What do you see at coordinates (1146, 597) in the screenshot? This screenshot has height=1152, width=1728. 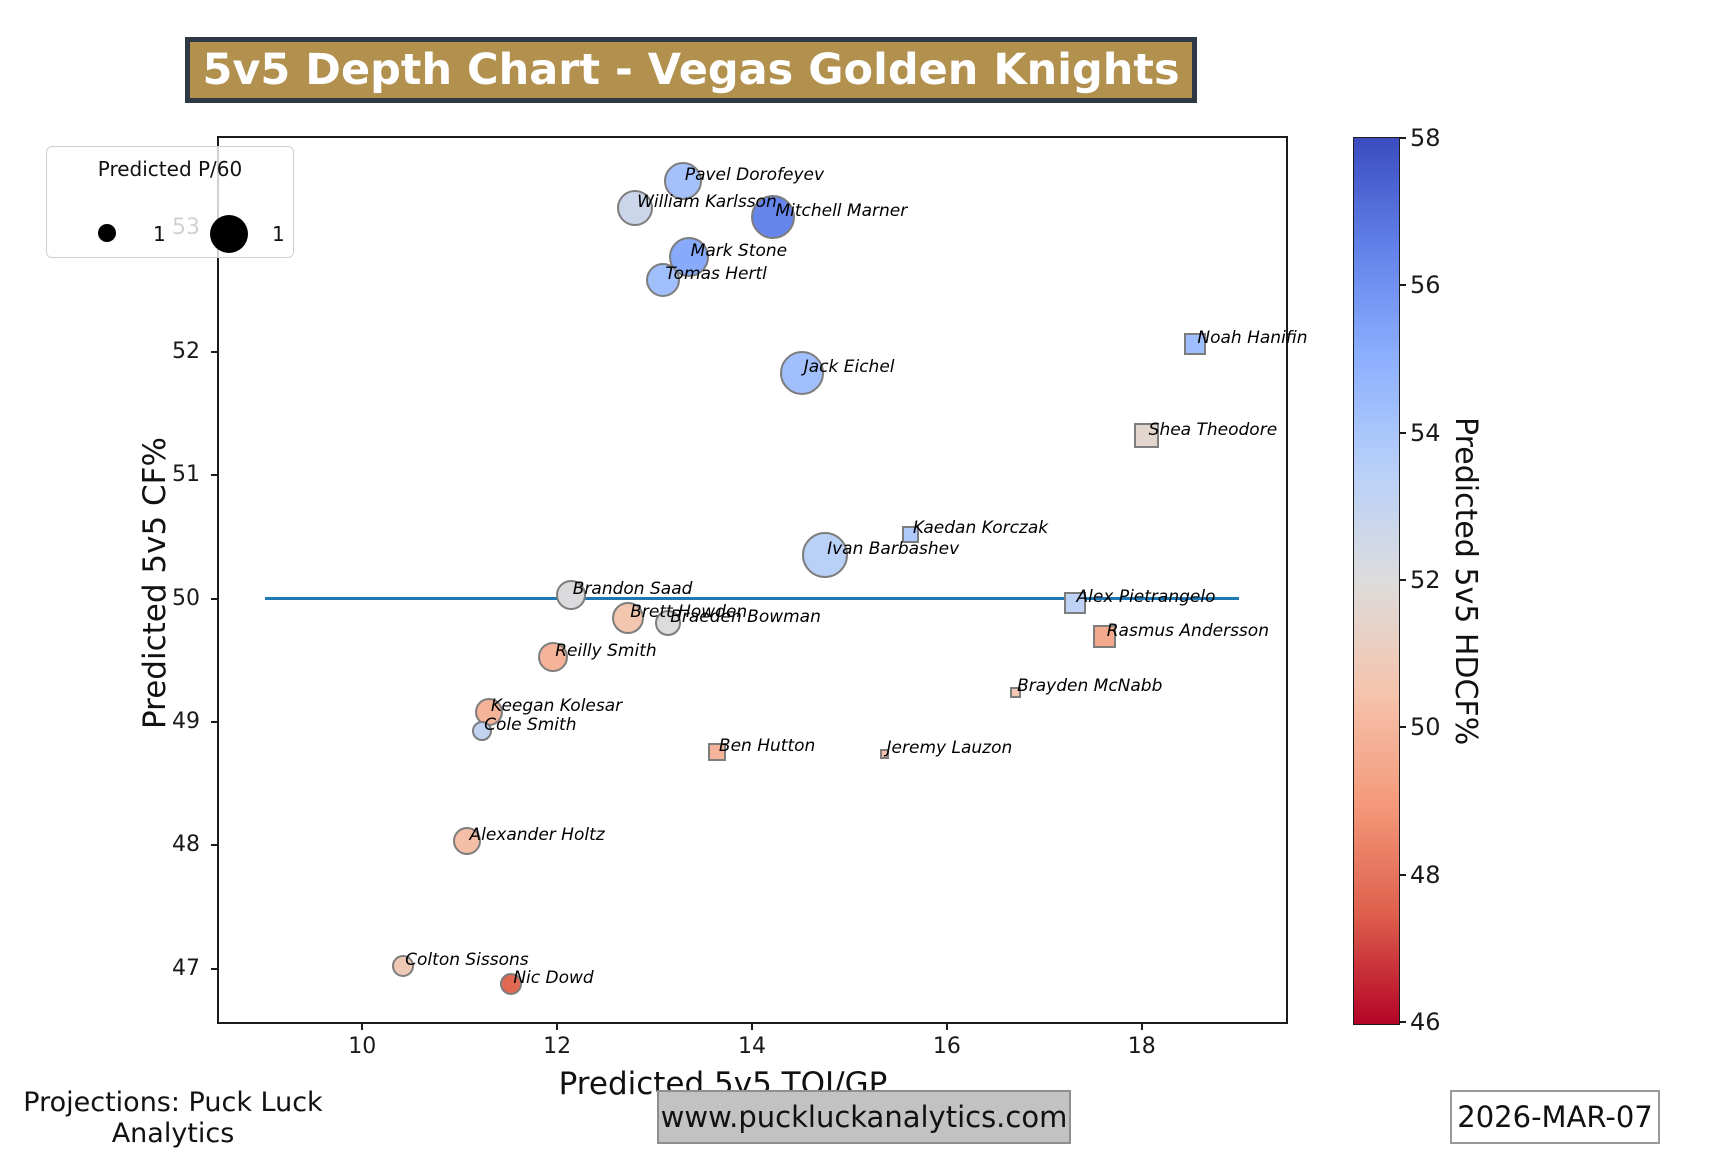 I see `player-label: Alex Pietrangelo` at bounding box center [1146, 597].